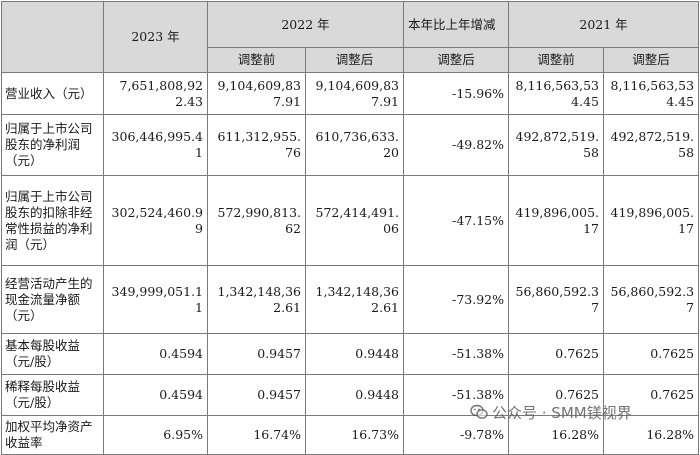 The width and height of the screenshot is (700, 455). What do you see at coordinates (651, 93) in the screenshot?
I see `cell-2021-after: 8,116,563,534.45` at bounding box center [651, 93].